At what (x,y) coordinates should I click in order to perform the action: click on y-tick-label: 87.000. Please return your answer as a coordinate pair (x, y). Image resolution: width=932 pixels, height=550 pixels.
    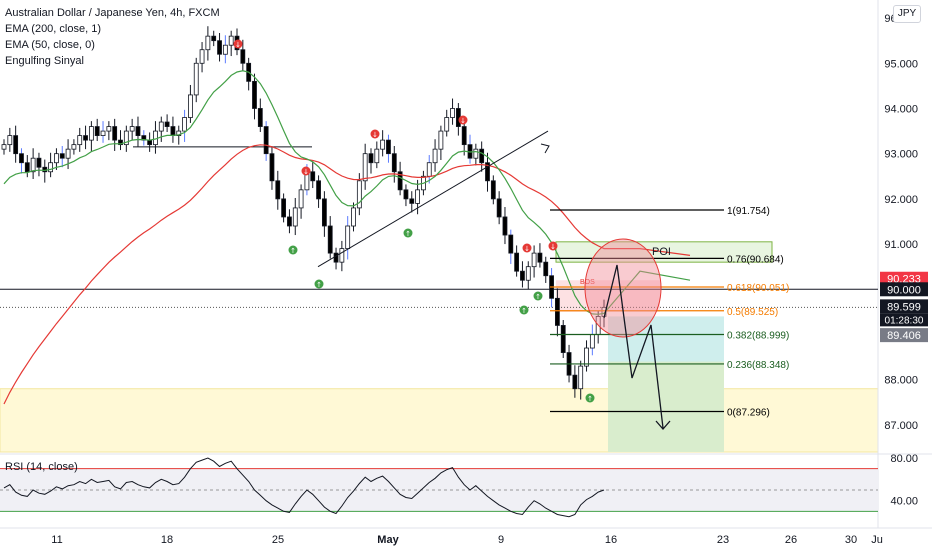
    Looking at the image, I should click on (901, 426).